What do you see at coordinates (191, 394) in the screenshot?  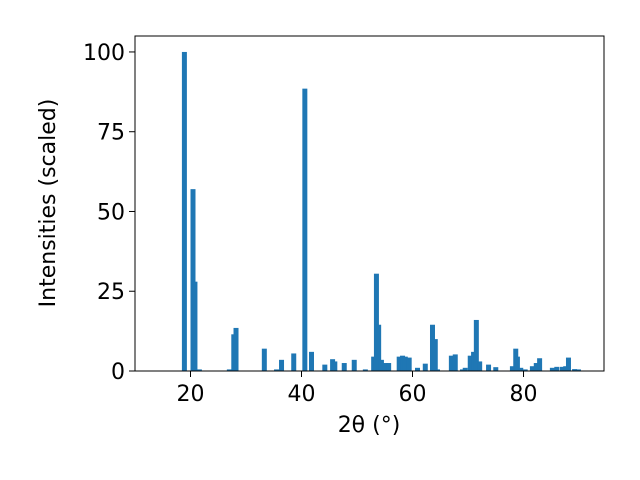 I see `x-tick-label: 20` at bounding box center [191, 394].